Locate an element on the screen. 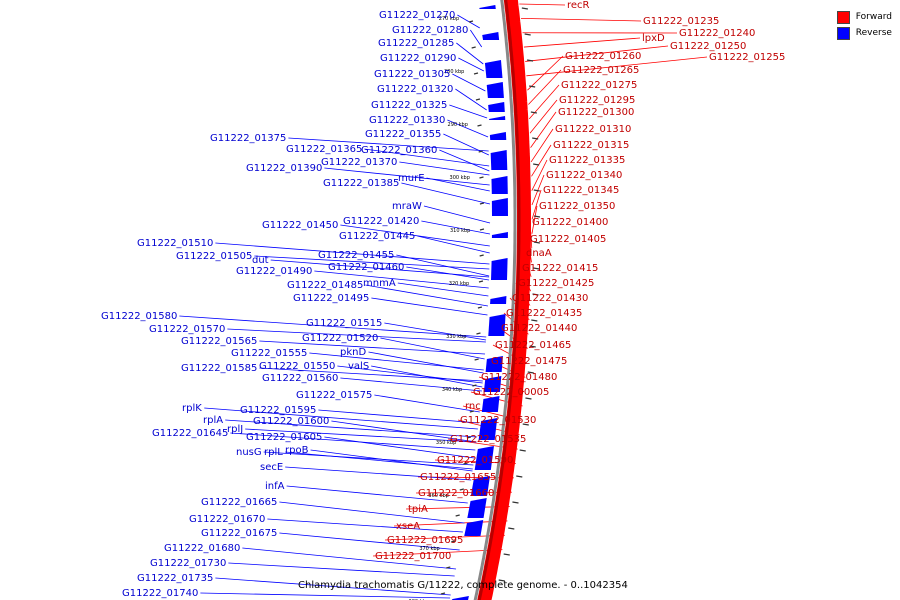 The width and height of the screenshot is (900, 600). reverse-feature-label: rplK is located at coordinates (192, 408).